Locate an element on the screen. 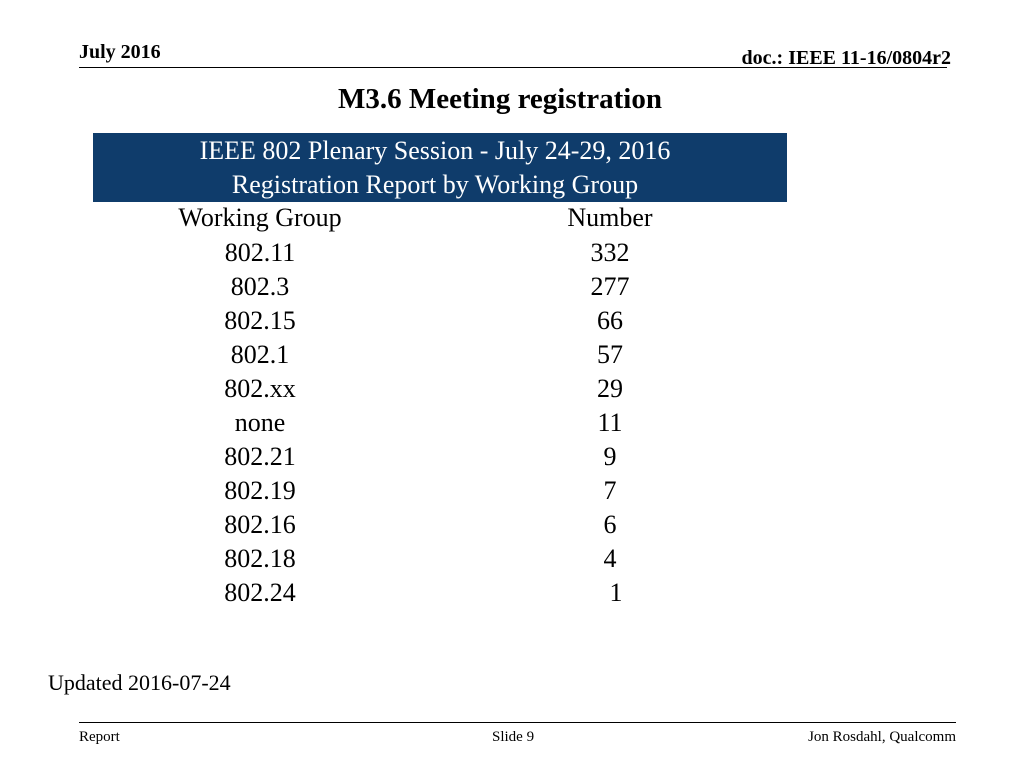 This screenshot has width=1024, height=768. working-group-cell: none is located at coordinates (260, 422).